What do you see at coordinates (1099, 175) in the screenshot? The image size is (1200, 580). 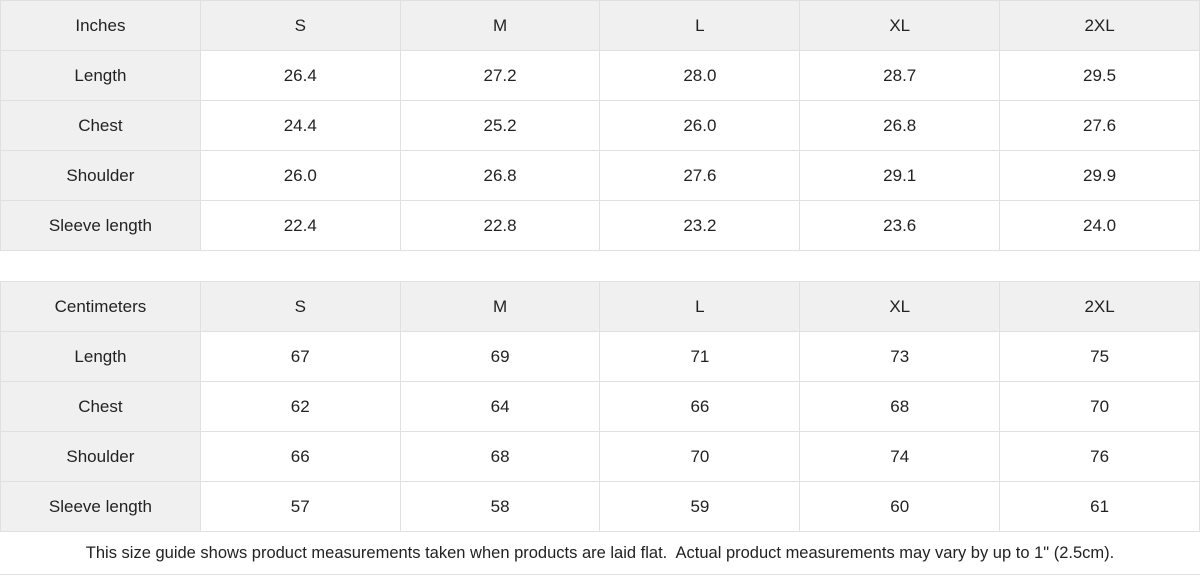 I see `value-cell: 29.9` at bounding box center [1099, 175].